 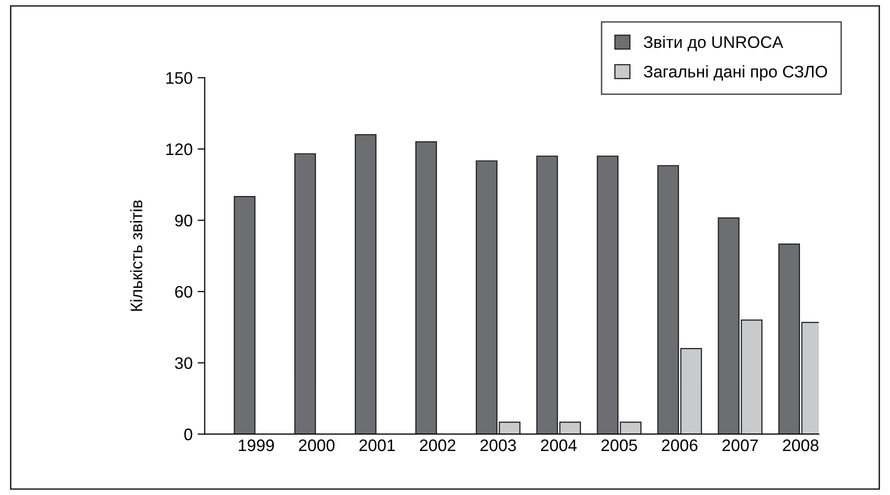 I want to click on legend-label: Загальні дані про СЗЛО, so click(x=736, y=73).